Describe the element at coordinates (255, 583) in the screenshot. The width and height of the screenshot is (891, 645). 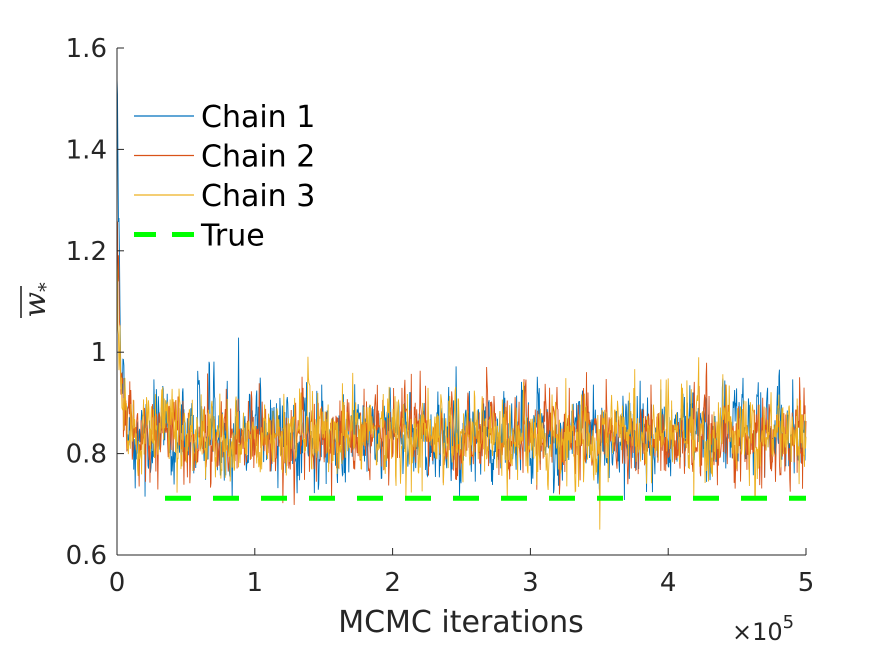
I see `x-tick-label: 1` at that location.